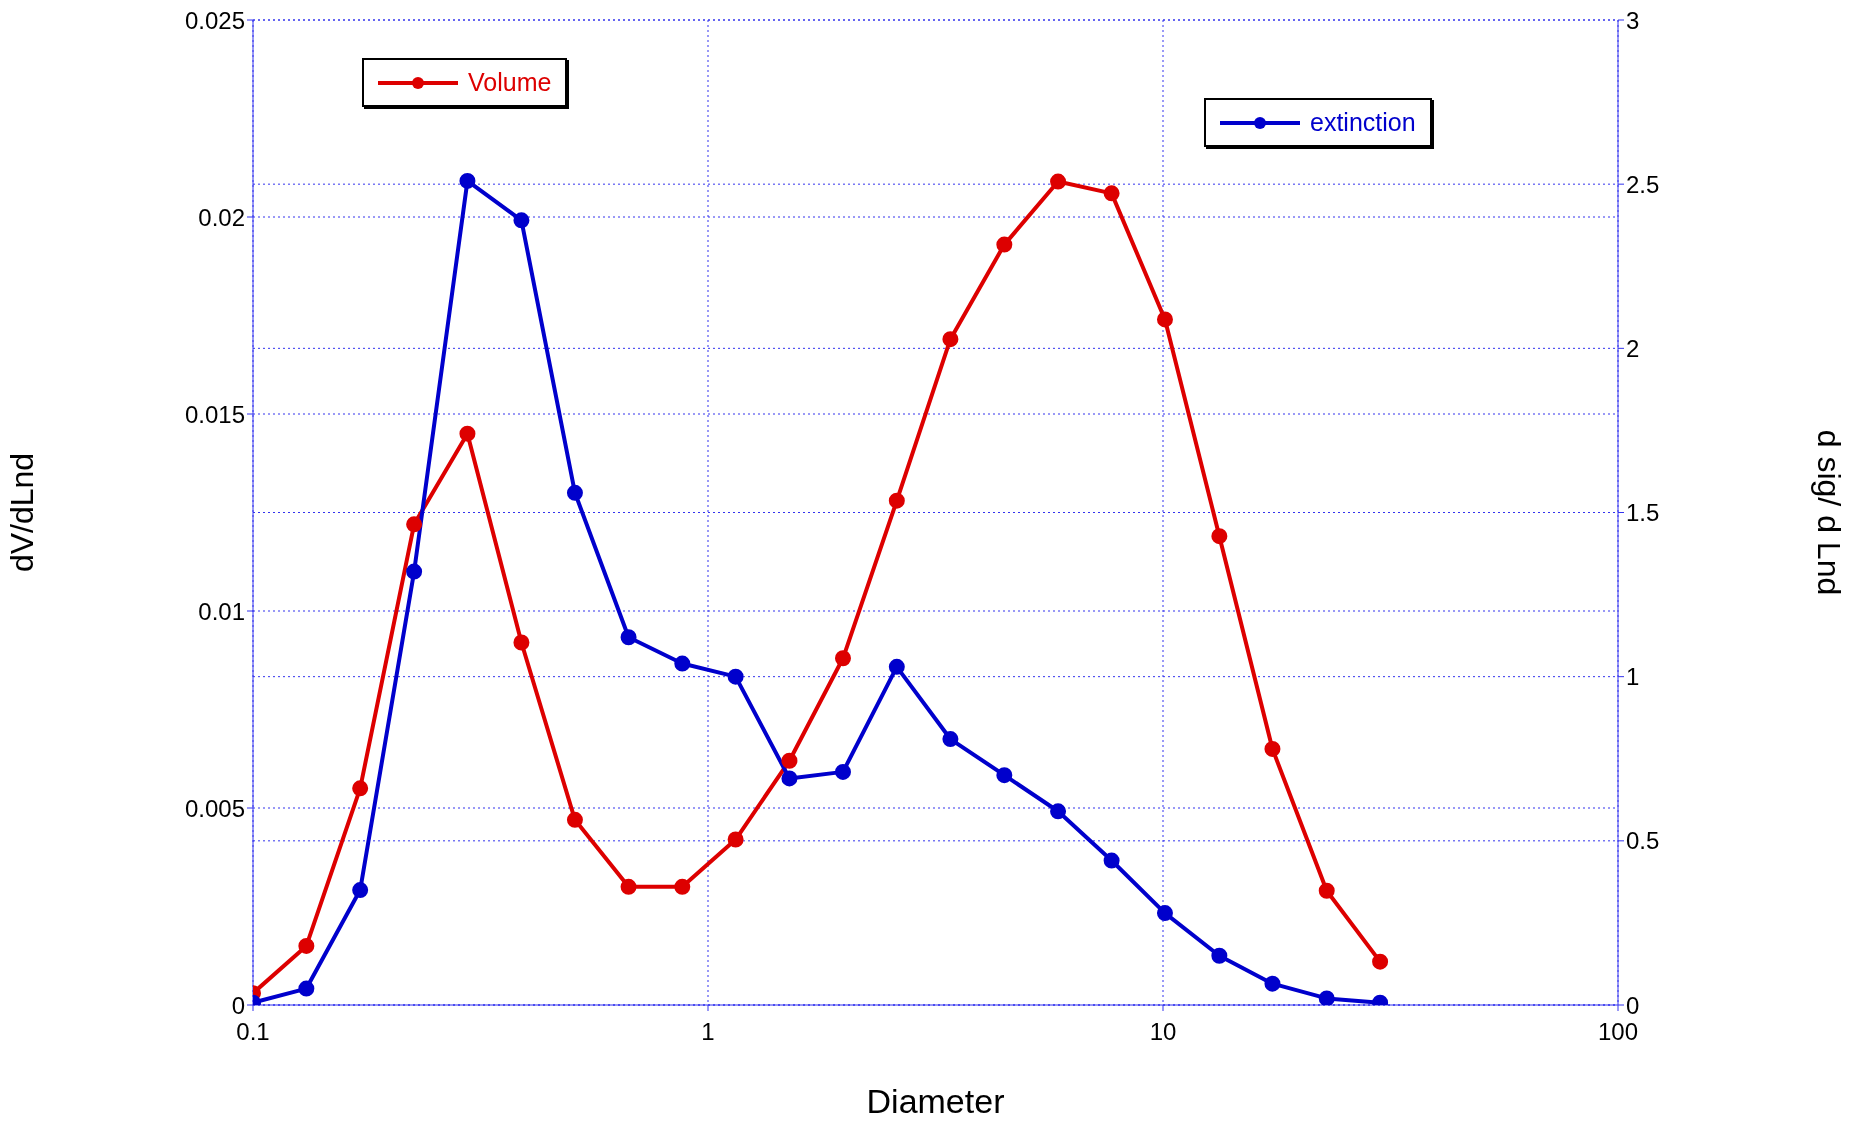  What do you see at coordinates (1618, 1032) in the screenshot?
I see `x-tick-label: 100` at bounding box center [1618, 1032].